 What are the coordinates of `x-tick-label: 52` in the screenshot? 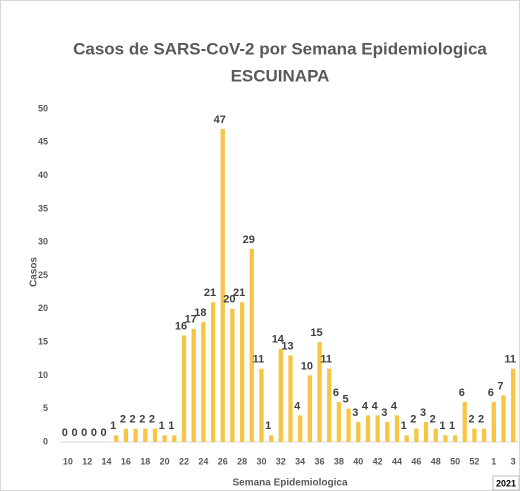 It's located at (474, 461).